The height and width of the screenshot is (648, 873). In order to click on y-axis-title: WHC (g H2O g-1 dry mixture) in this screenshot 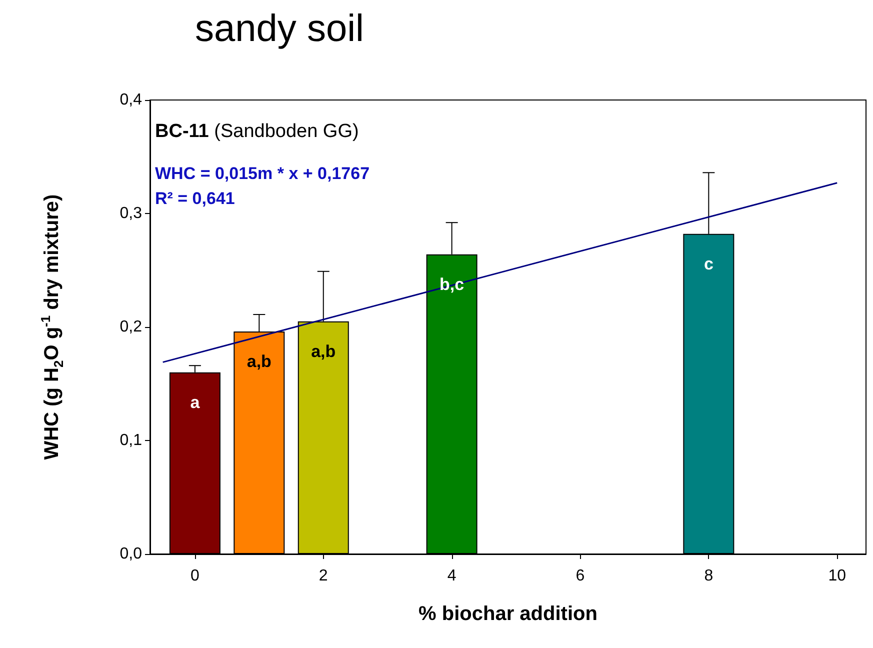, I will do `click(52, 327)`.